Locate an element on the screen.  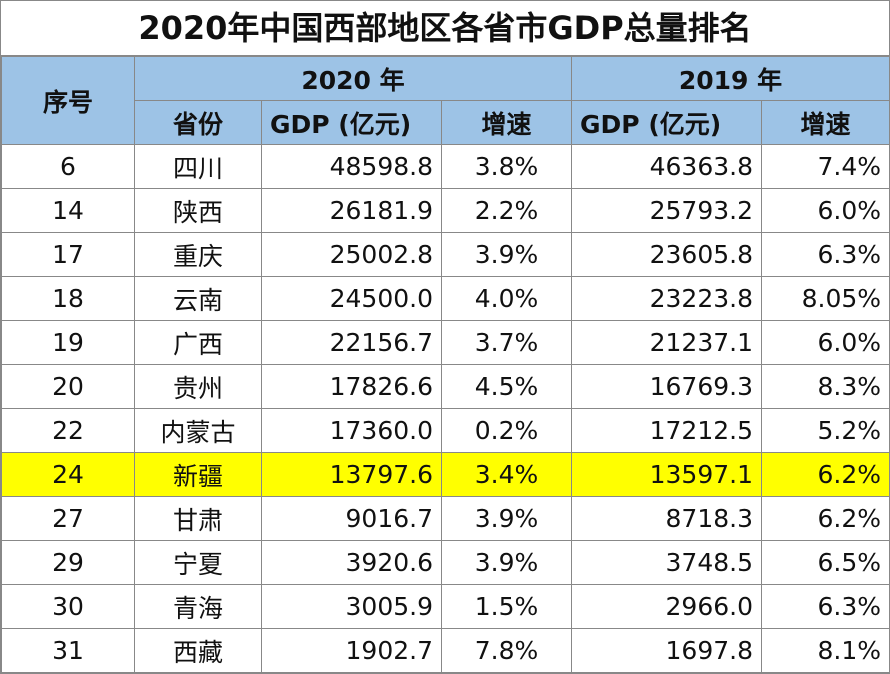
cell-gdp2020: 24500.0 is located at coordinates (351, 298).